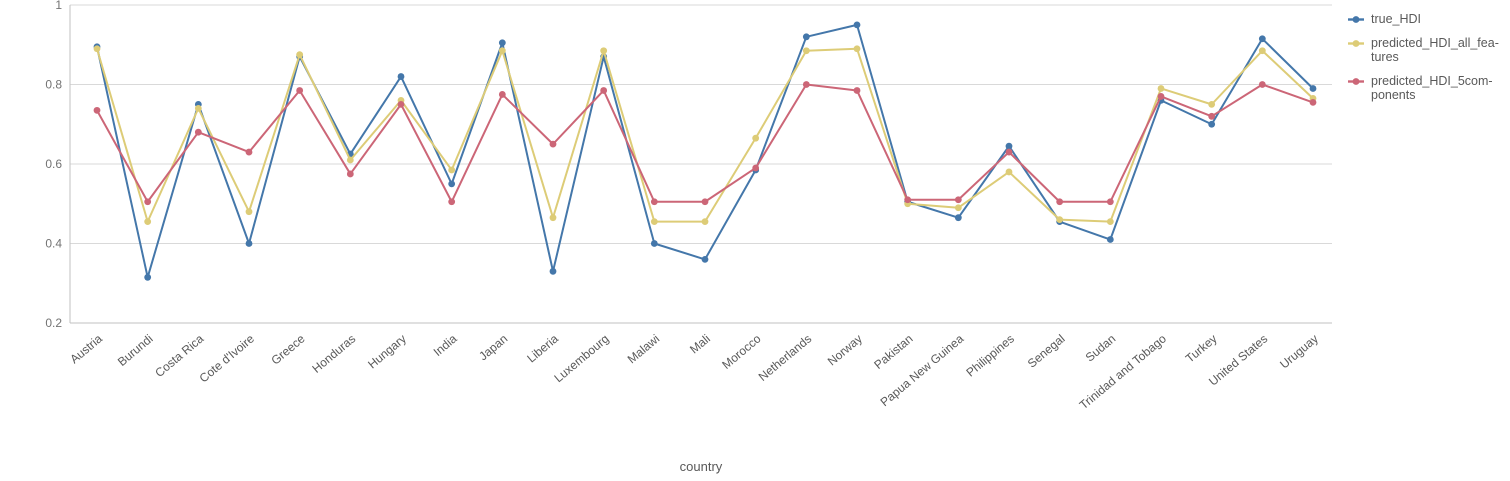 This screenshot has height=481, width=1510. What do you see at coordinates (1299, 352) in the screenshot?
I see `x-tick-label: Uruguay` at bounding box center [1299, 352].